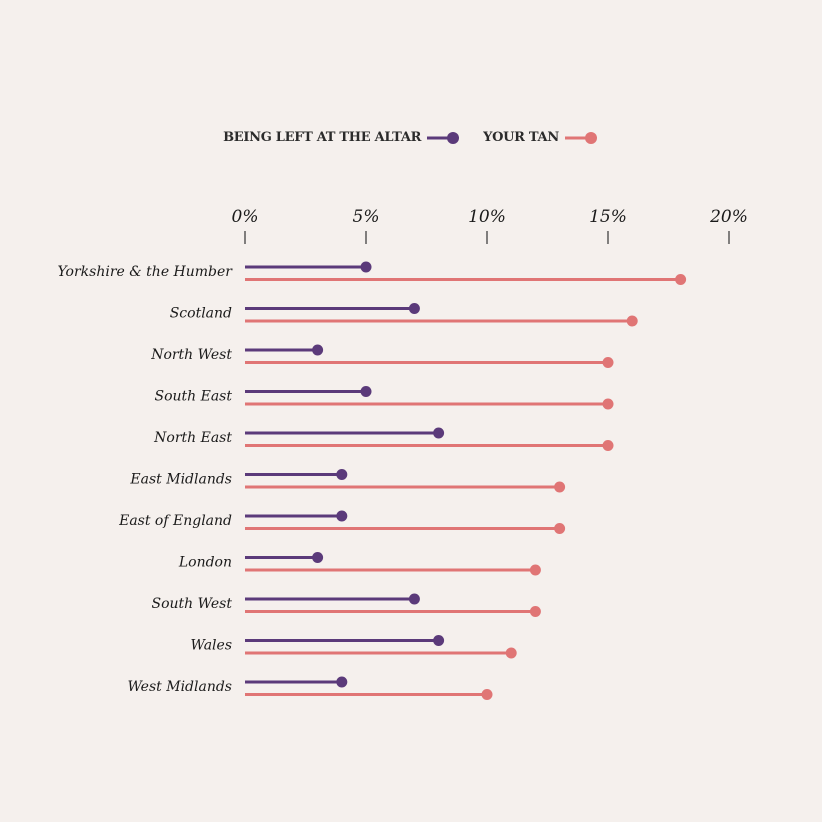 Image resolution: width=822 pixels, height=822 pixels. What do you see at coordinates (179, 687) in the screenshot?
I see `category-label: West Midlands` at bounding box center [179, 687].